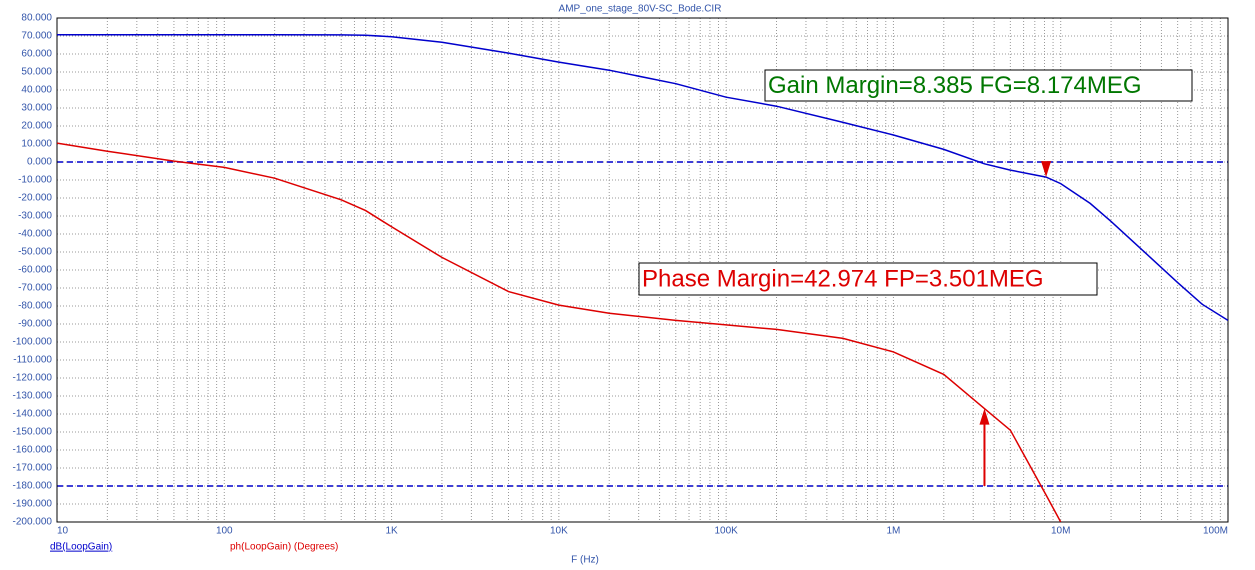 The image size is (1255, 570). Describe the element at coordinates (36, 108) in the screenshot. I see `y-tick-label: 30.000` at that location.